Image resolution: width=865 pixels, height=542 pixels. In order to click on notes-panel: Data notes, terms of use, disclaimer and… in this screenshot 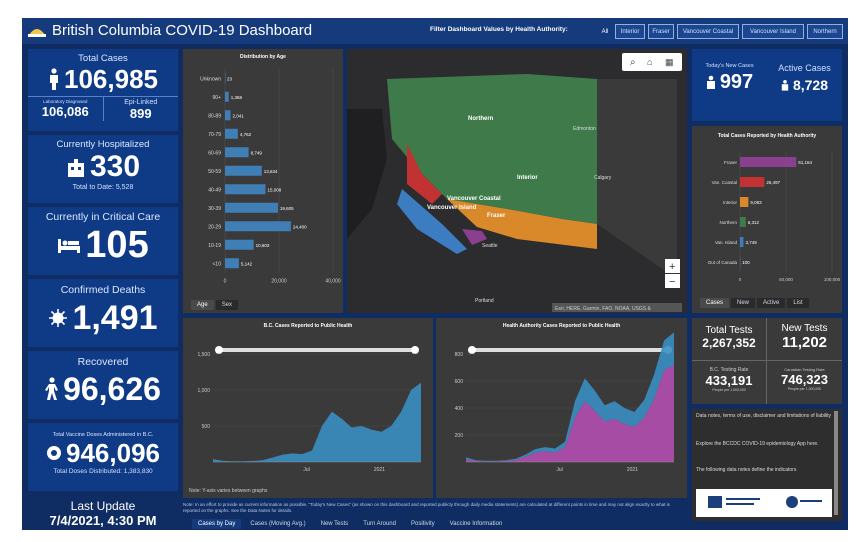, I will do `click(767, 465)`.